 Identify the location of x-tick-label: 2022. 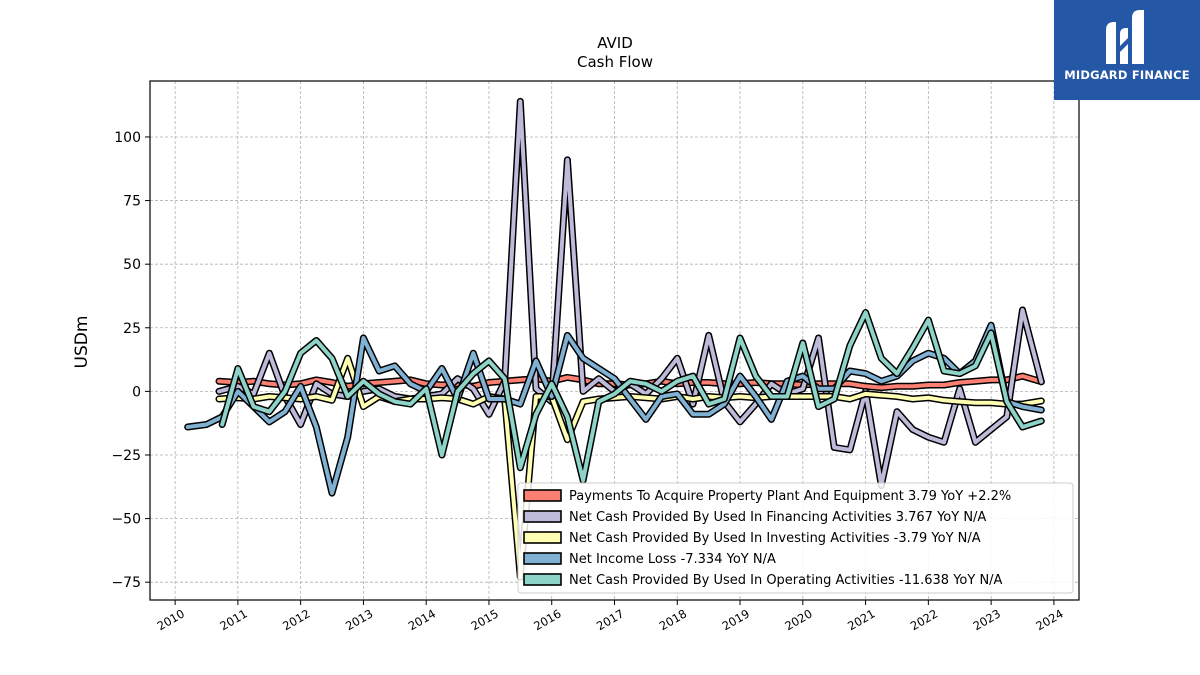
(924, 619).